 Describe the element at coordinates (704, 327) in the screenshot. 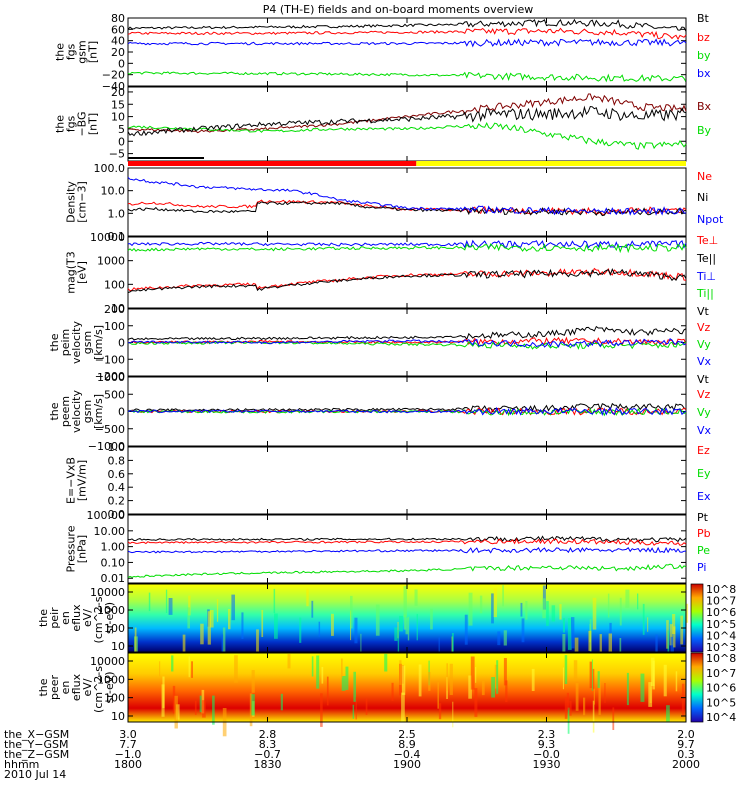

I see `legend-label: Vz` at that location.